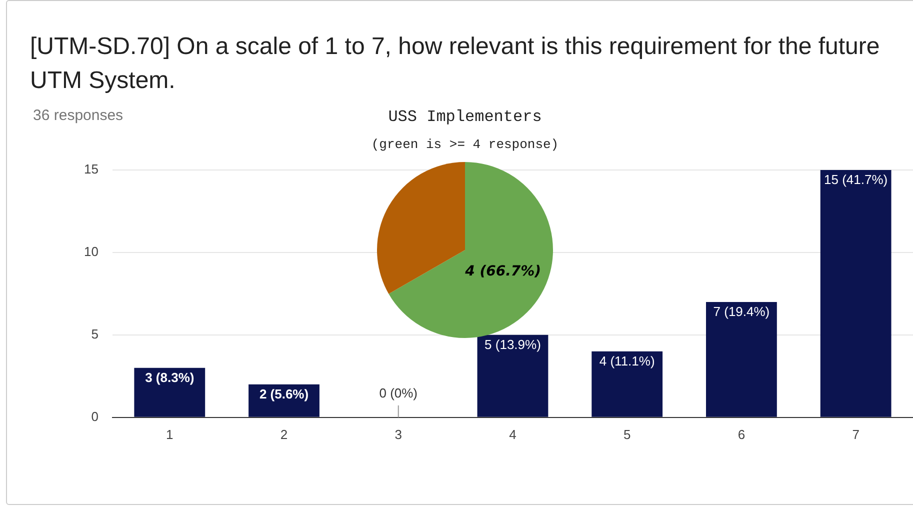 Image resolution: width=913 pixels, height=513 pixels. I want to click on chart-subtitle: (green is >= 4 response), so click(465, 144).